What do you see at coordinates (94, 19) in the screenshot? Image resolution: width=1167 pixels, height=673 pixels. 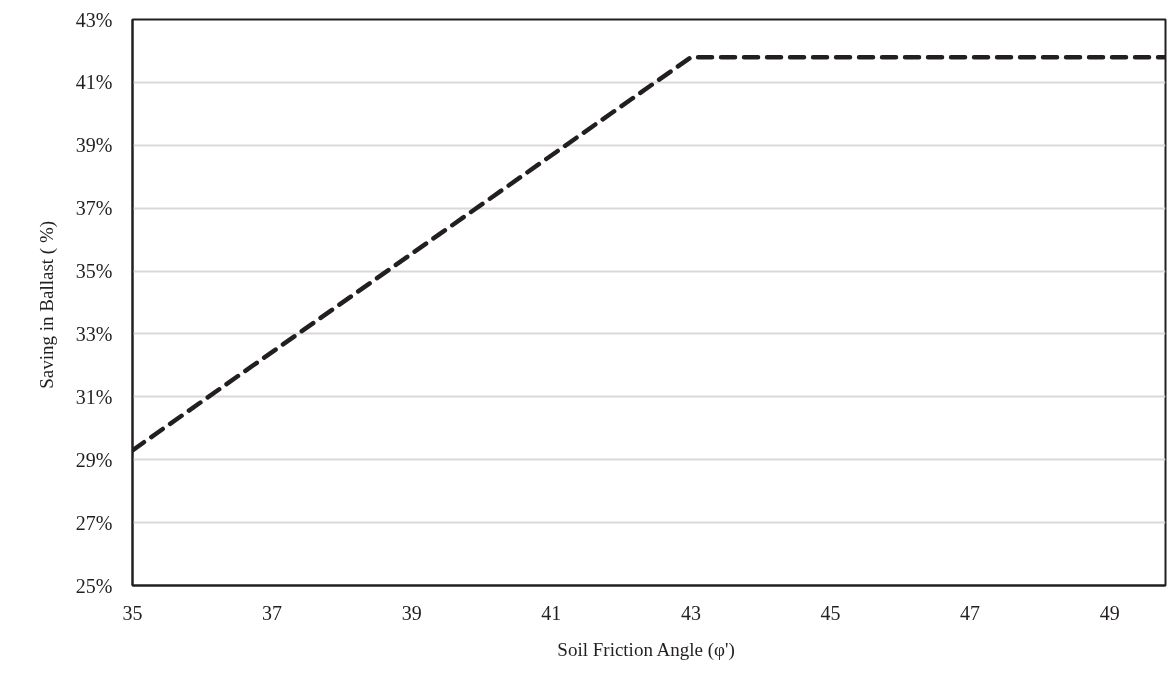 I see `y-tick-label: 43%` at bounding box center [94, 19].